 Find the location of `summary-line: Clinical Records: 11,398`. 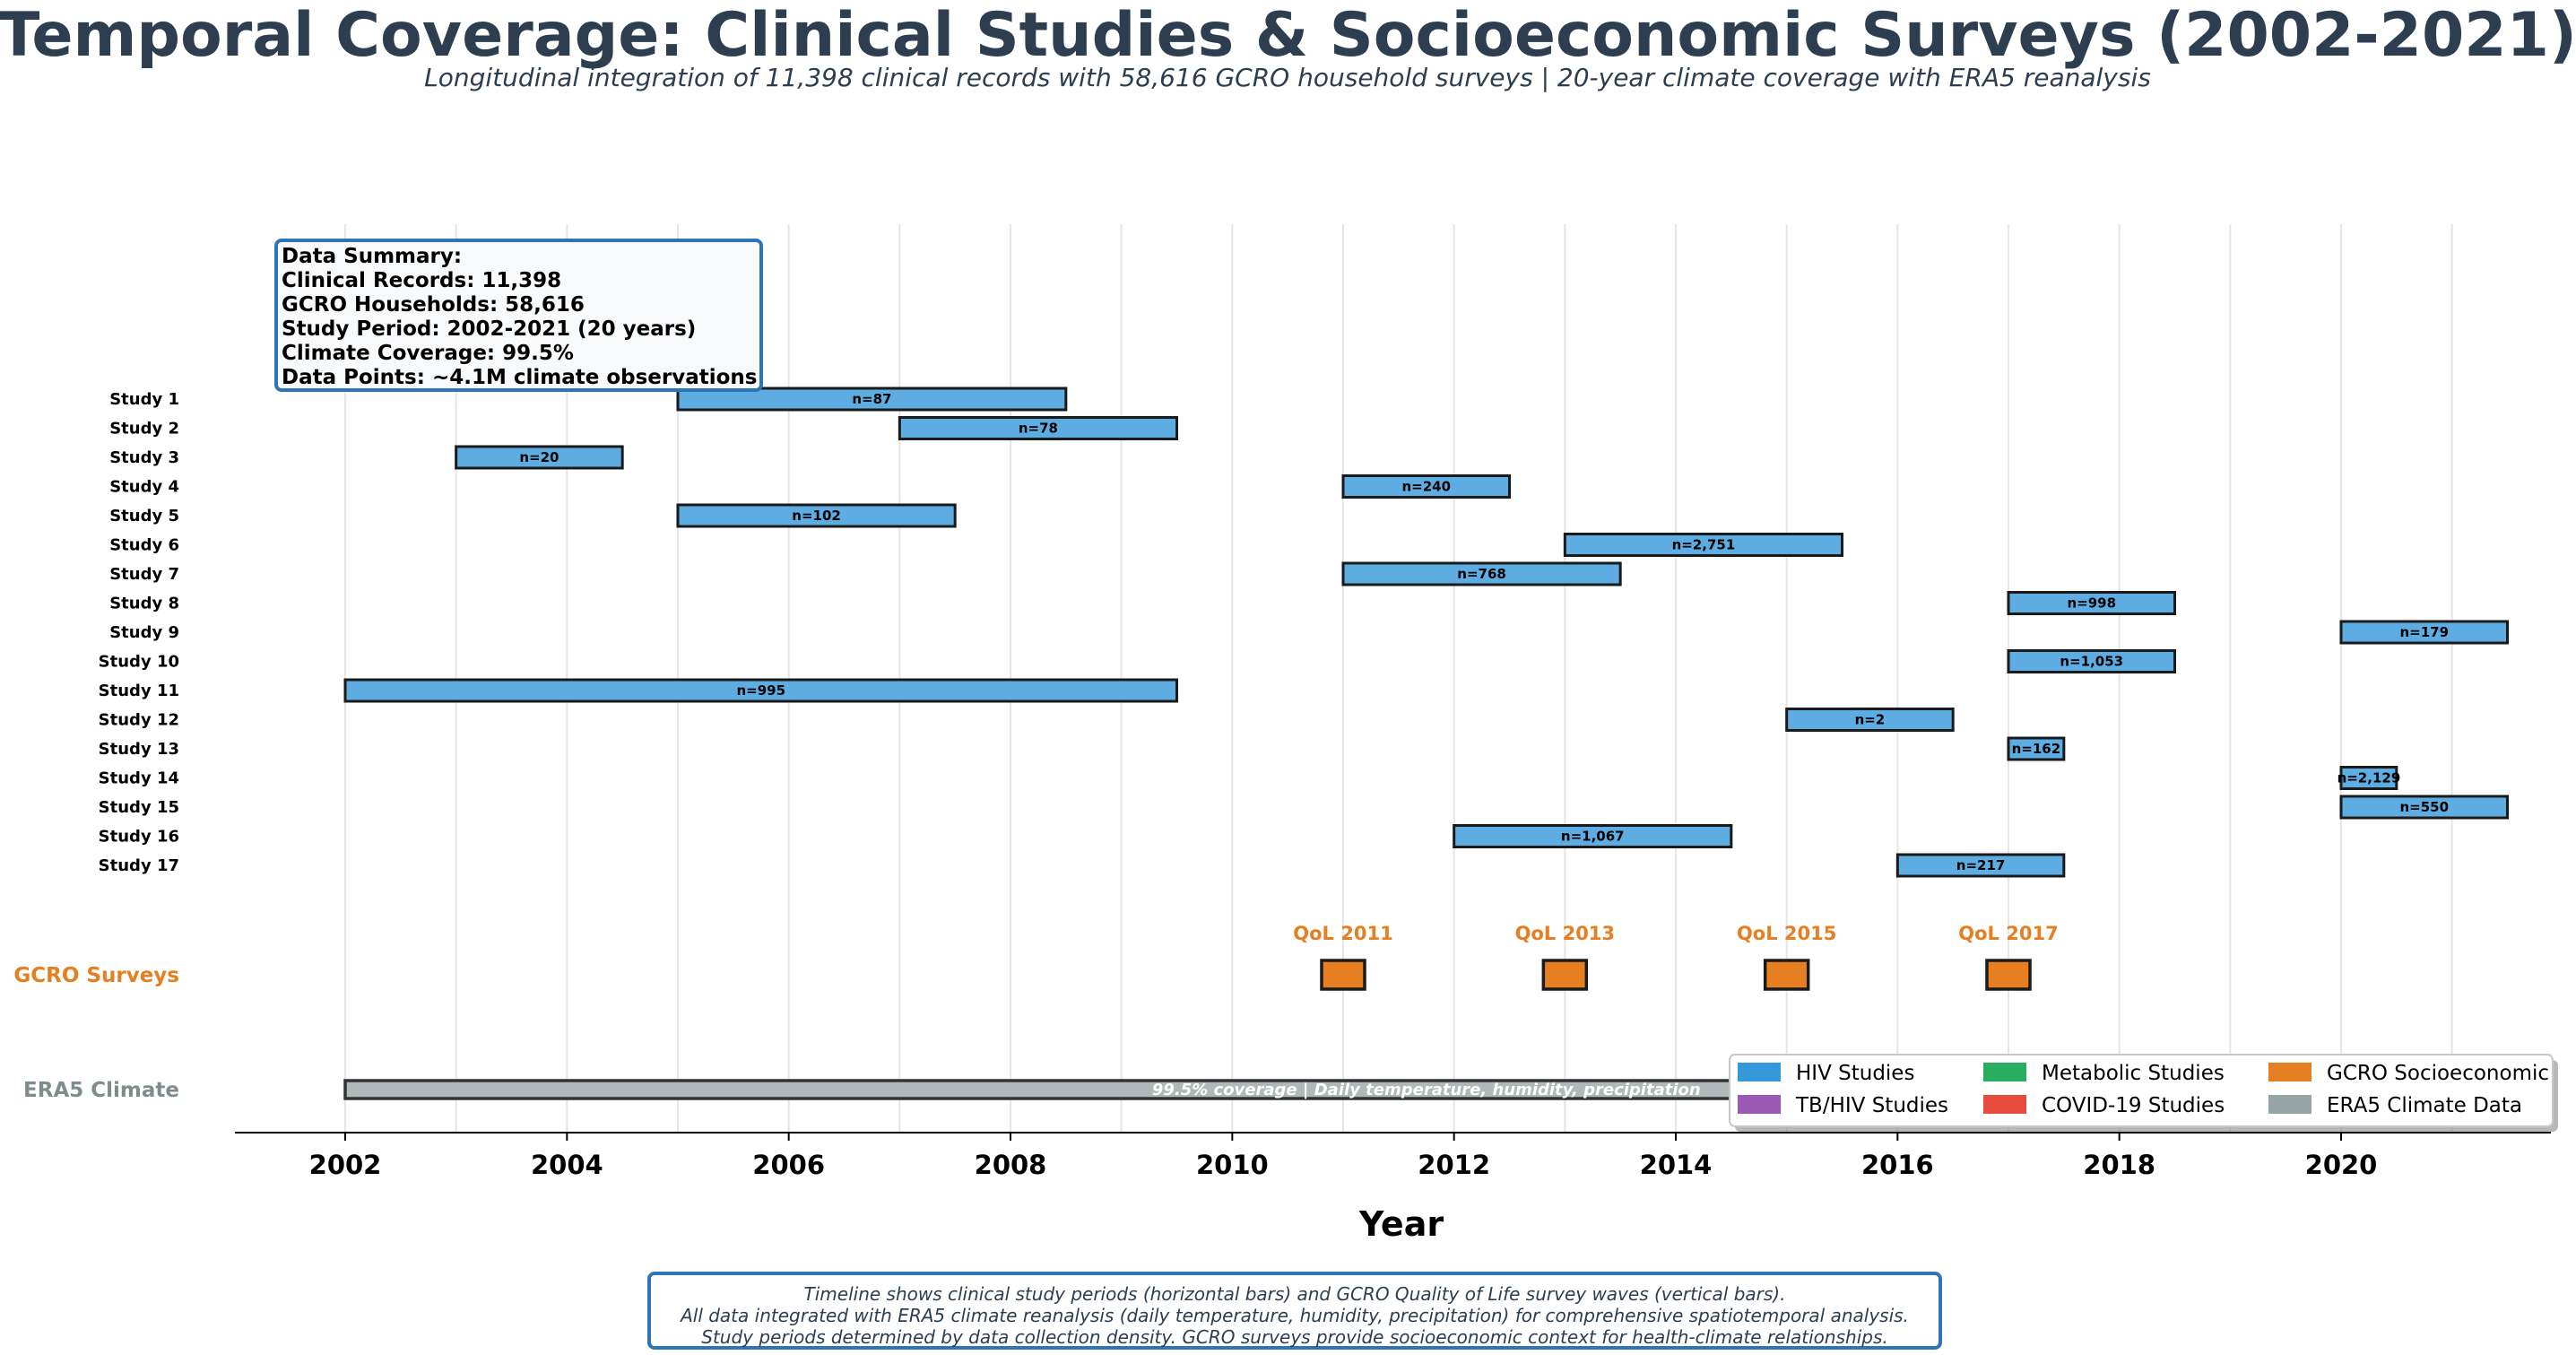

summary-line: Clinical Records: 11,398 is located at coordinates (421, 280).